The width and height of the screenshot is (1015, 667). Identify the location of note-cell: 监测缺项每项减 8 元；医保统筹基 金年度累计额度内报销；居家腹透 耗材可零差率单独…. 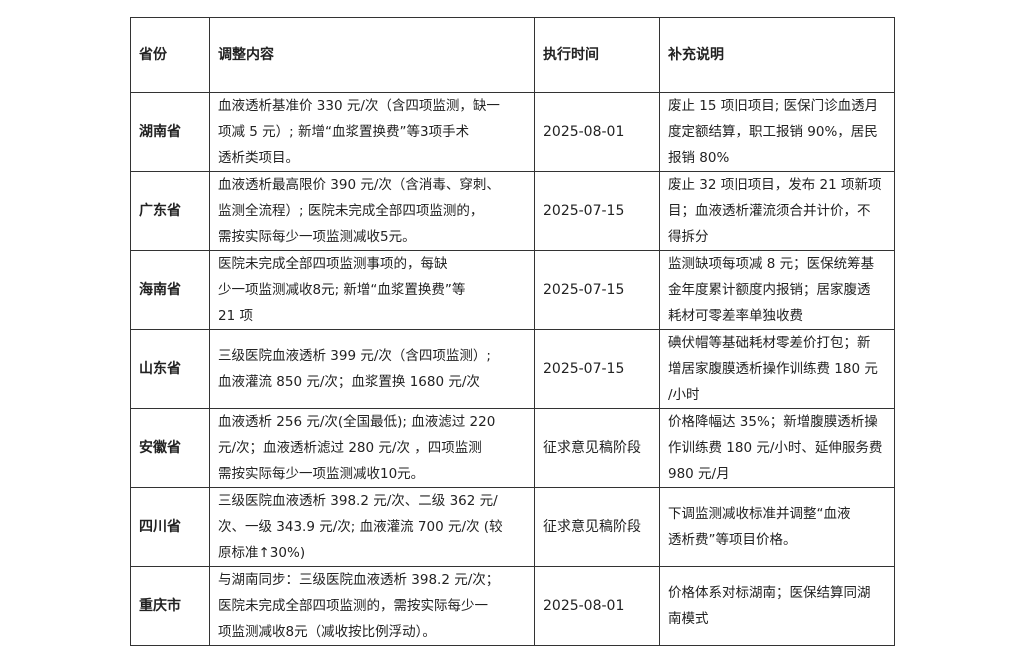
(777, 290).